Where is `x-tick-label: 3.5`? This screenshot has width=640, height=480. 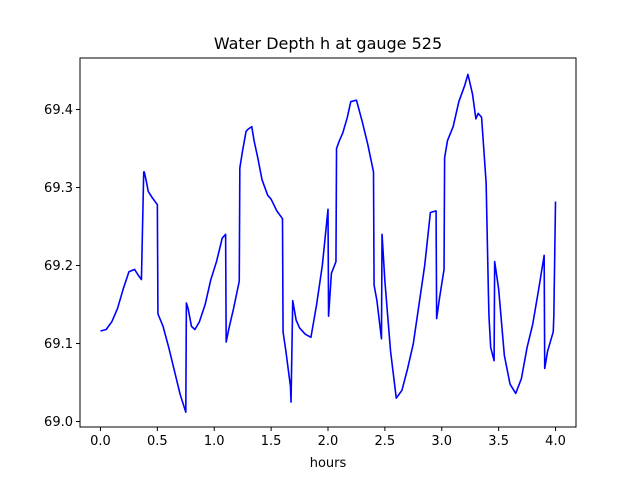
x-tick-label: 3.5 is located at coordinates (498, 441).